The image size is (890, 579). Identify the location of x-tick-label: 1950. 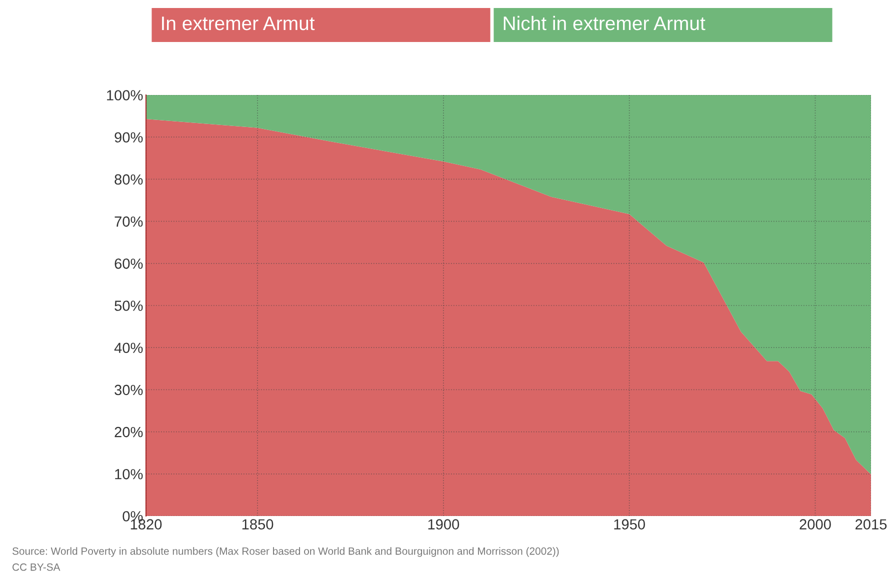
(629, 524).